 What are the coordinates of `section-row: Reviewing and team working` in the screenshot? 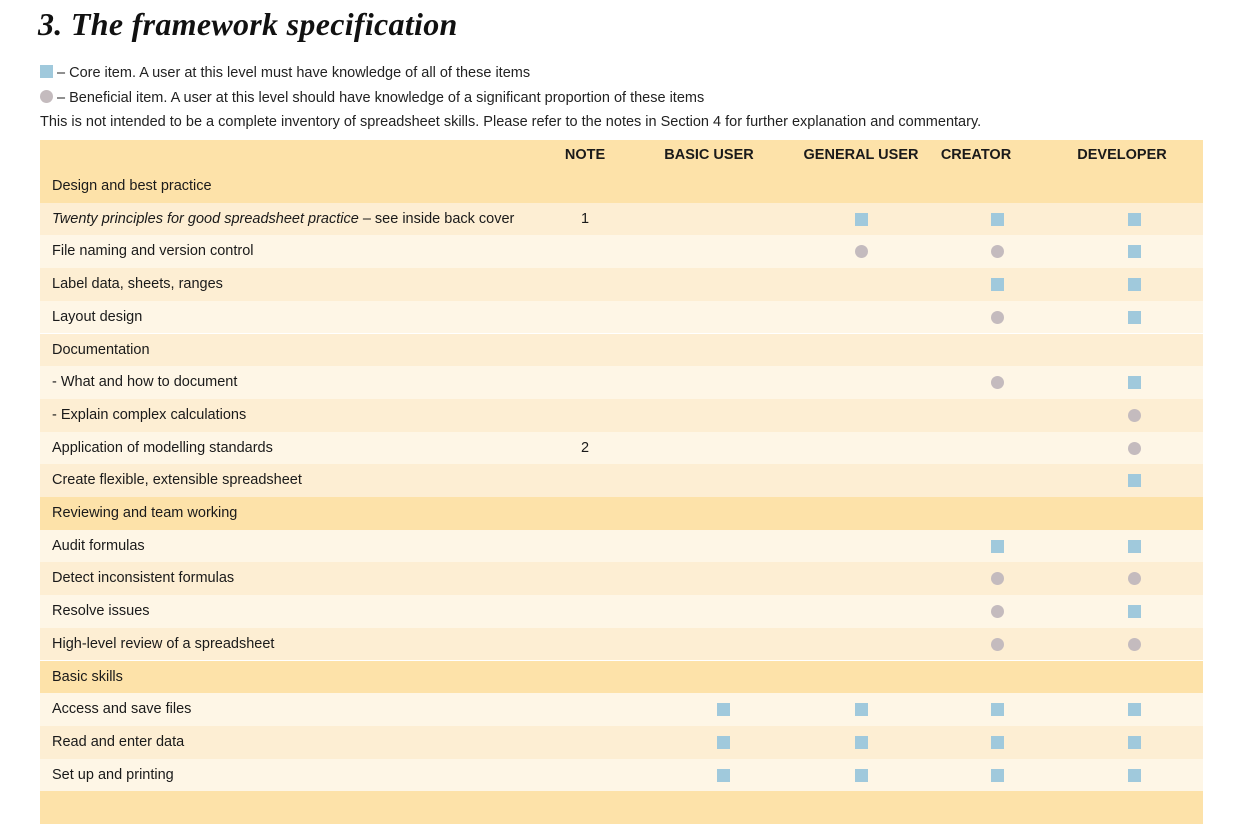 It's located at (621, 513).